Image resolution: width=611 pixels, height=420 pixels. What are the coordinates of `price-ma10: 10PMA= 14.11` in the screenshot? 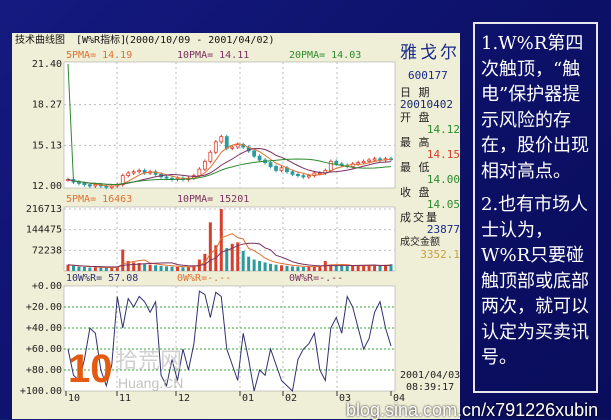 It's located at (213, 55).